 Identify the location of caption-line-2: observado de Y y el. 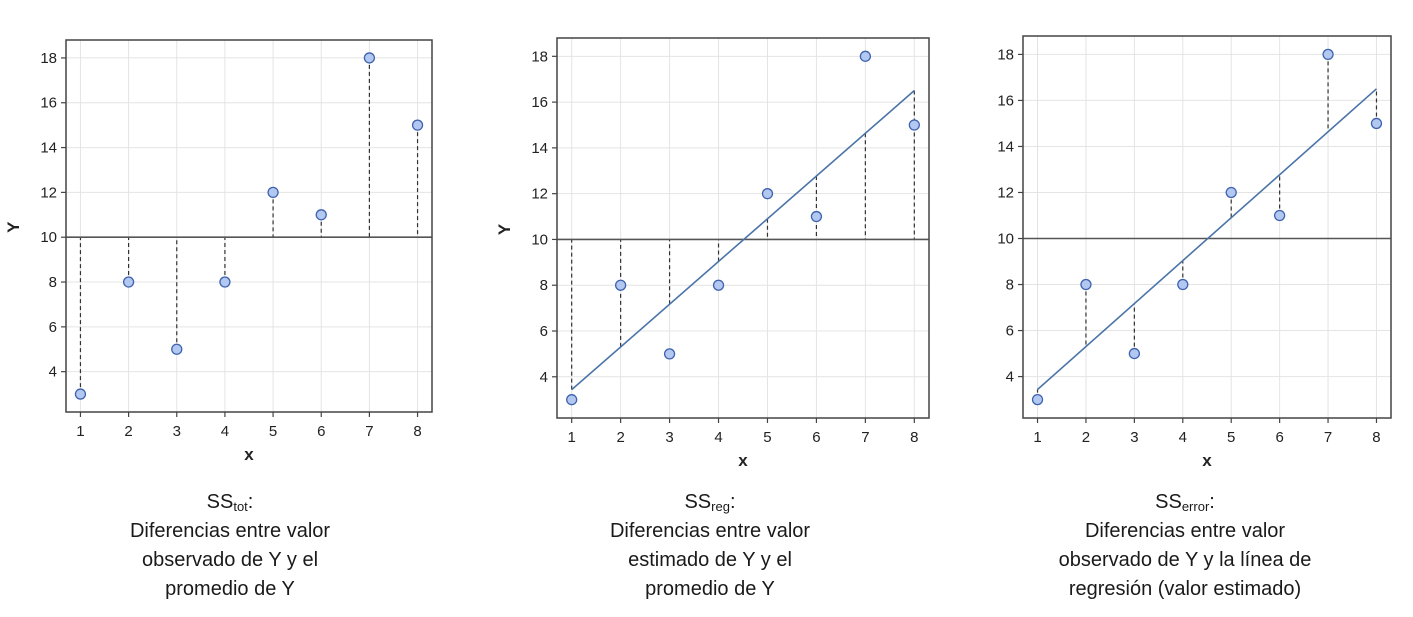
(230, 560).